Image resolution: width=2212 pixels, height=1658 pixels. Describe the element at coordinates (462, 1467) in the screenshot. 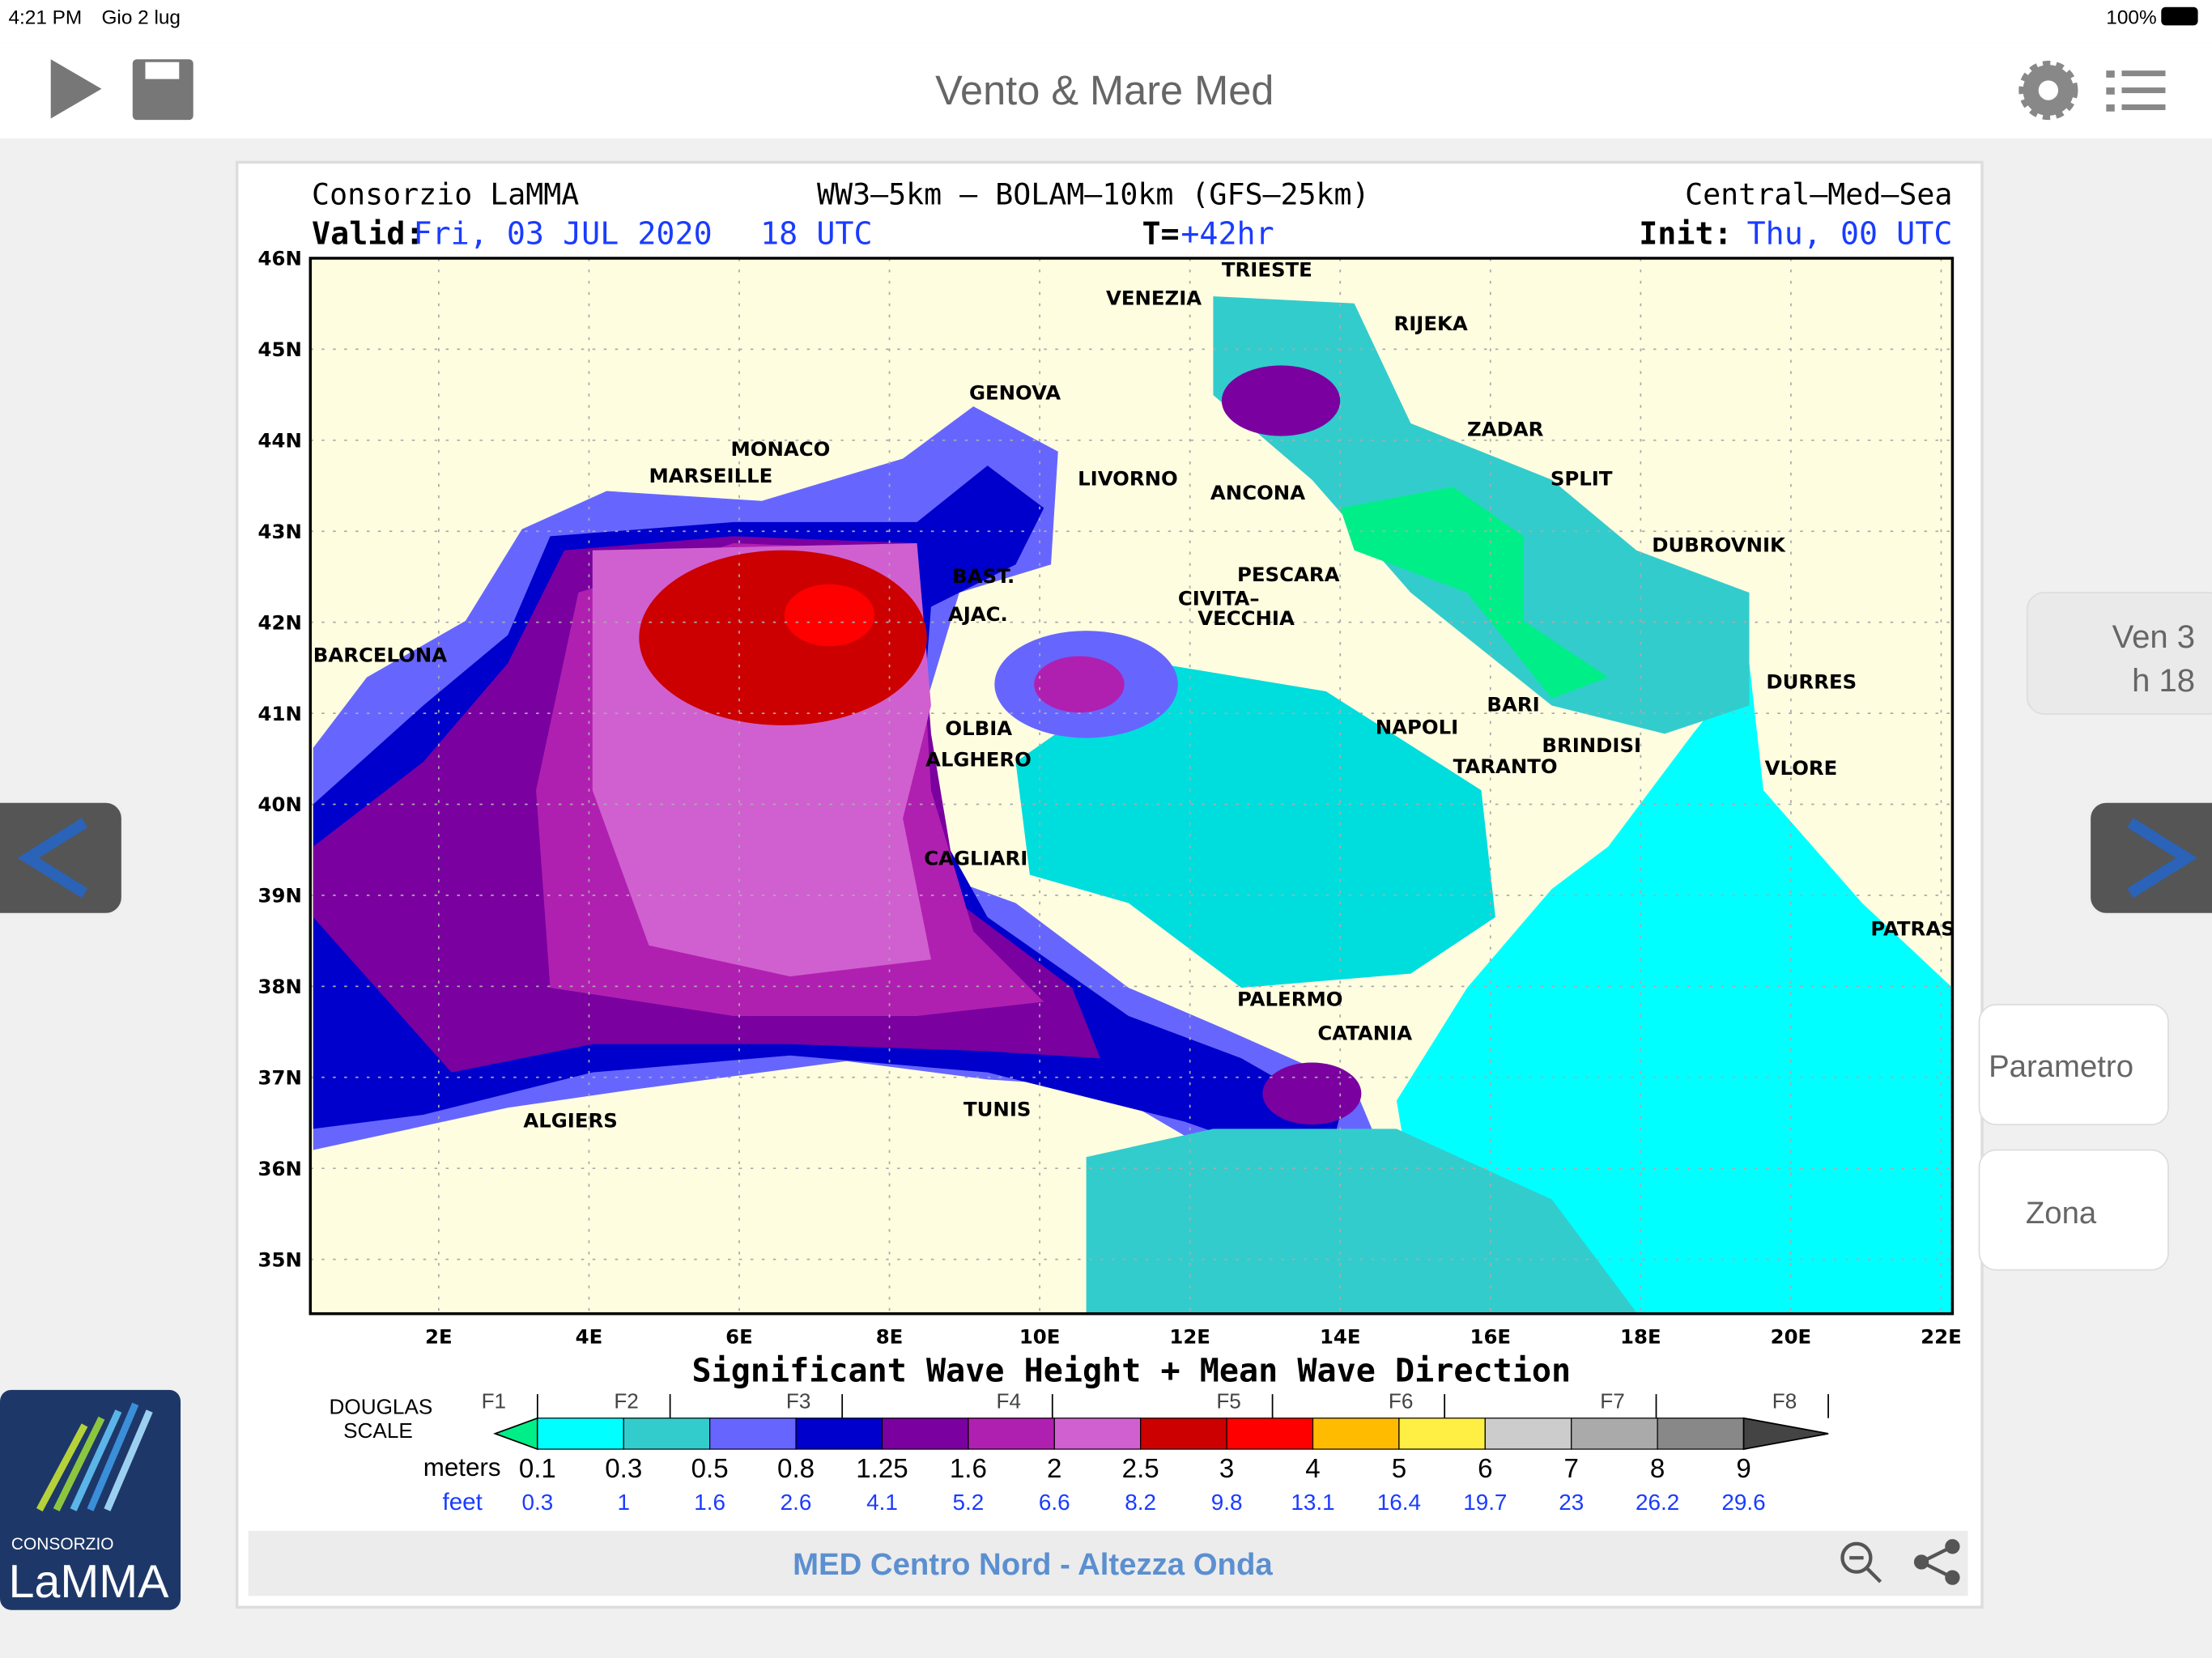

I see `meters-label: meters` at that location.